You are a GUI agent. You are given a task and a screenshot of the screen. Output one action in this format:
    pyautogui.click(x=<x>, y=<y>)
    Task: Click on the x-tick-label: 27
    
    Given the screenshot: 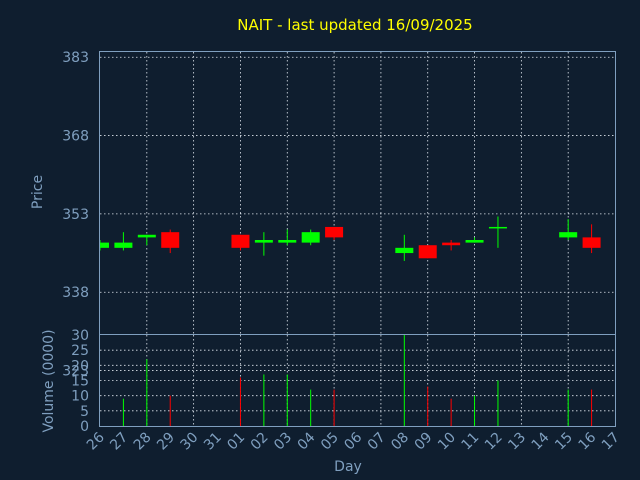 What is the action you would take?
    pyautogui.click(x=119, y=442)
    